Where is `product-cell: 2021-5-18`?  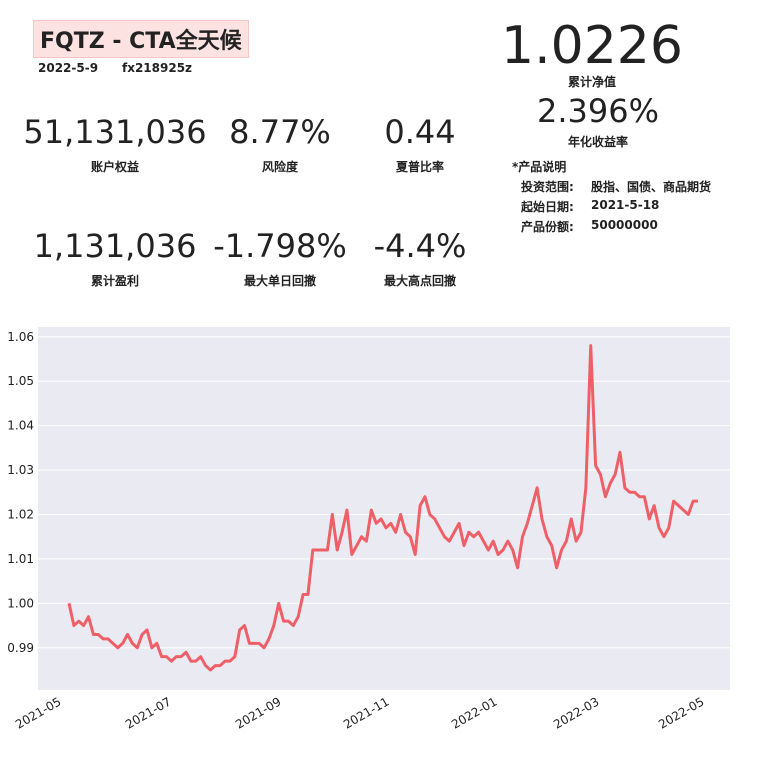 product-cell: 2021-5-18 is located at coordinates (625, 205).